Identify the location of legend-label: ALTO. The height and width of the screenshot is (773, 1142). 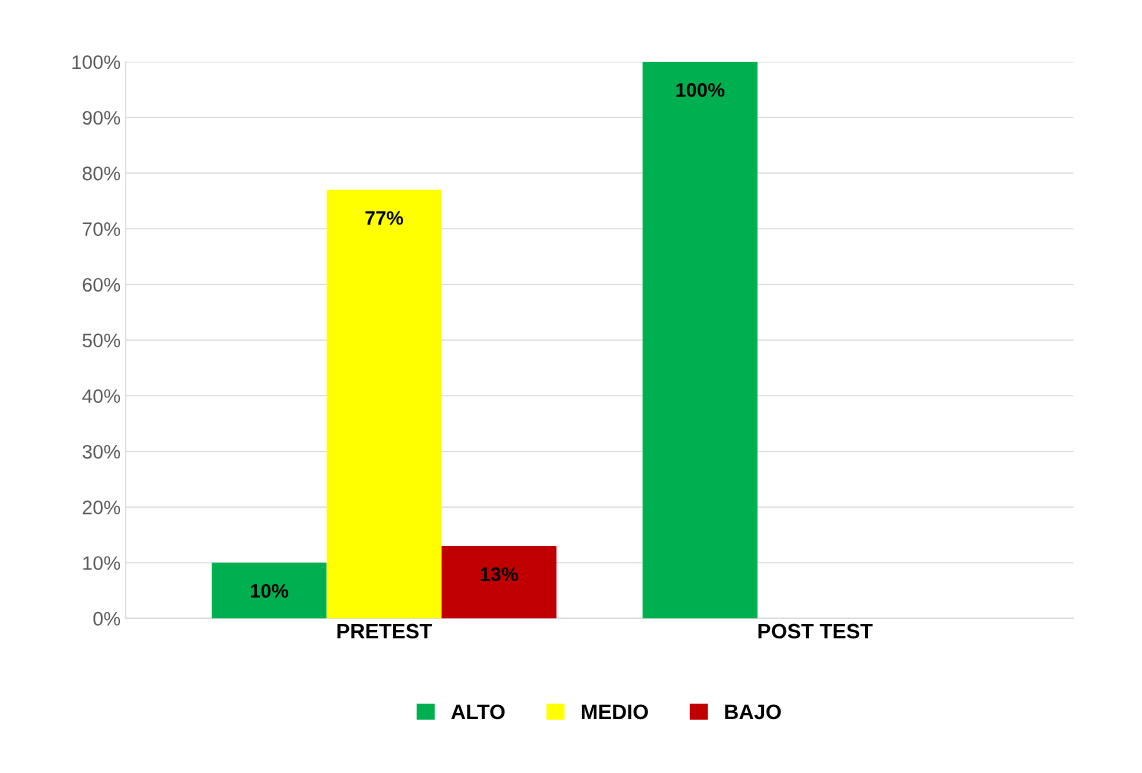
(478, 712).